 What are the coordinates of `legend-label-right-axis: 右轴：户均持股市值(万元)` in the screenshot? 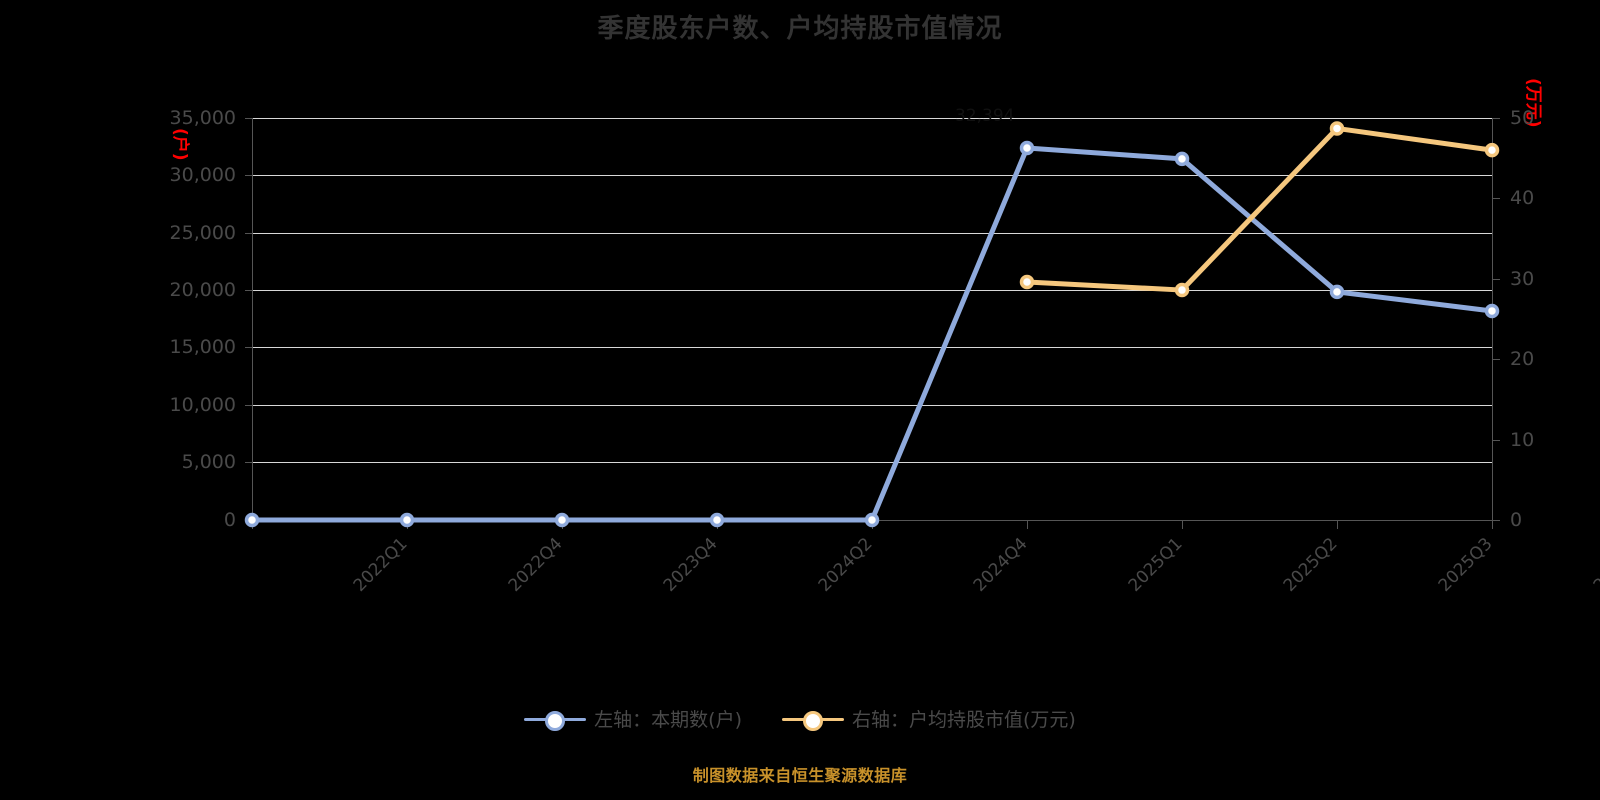 It's located at (964, 720).